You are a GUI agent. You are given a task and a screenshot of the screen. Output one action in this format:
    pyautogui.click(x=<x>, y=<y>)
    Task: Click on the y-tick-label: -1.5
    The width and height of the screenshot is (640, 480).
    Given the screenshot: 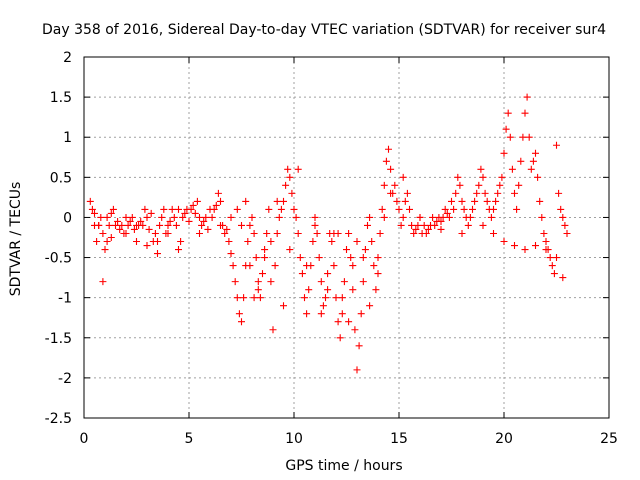 What is the action you would take?
    pyautogui.click(x=58, y=339)
    